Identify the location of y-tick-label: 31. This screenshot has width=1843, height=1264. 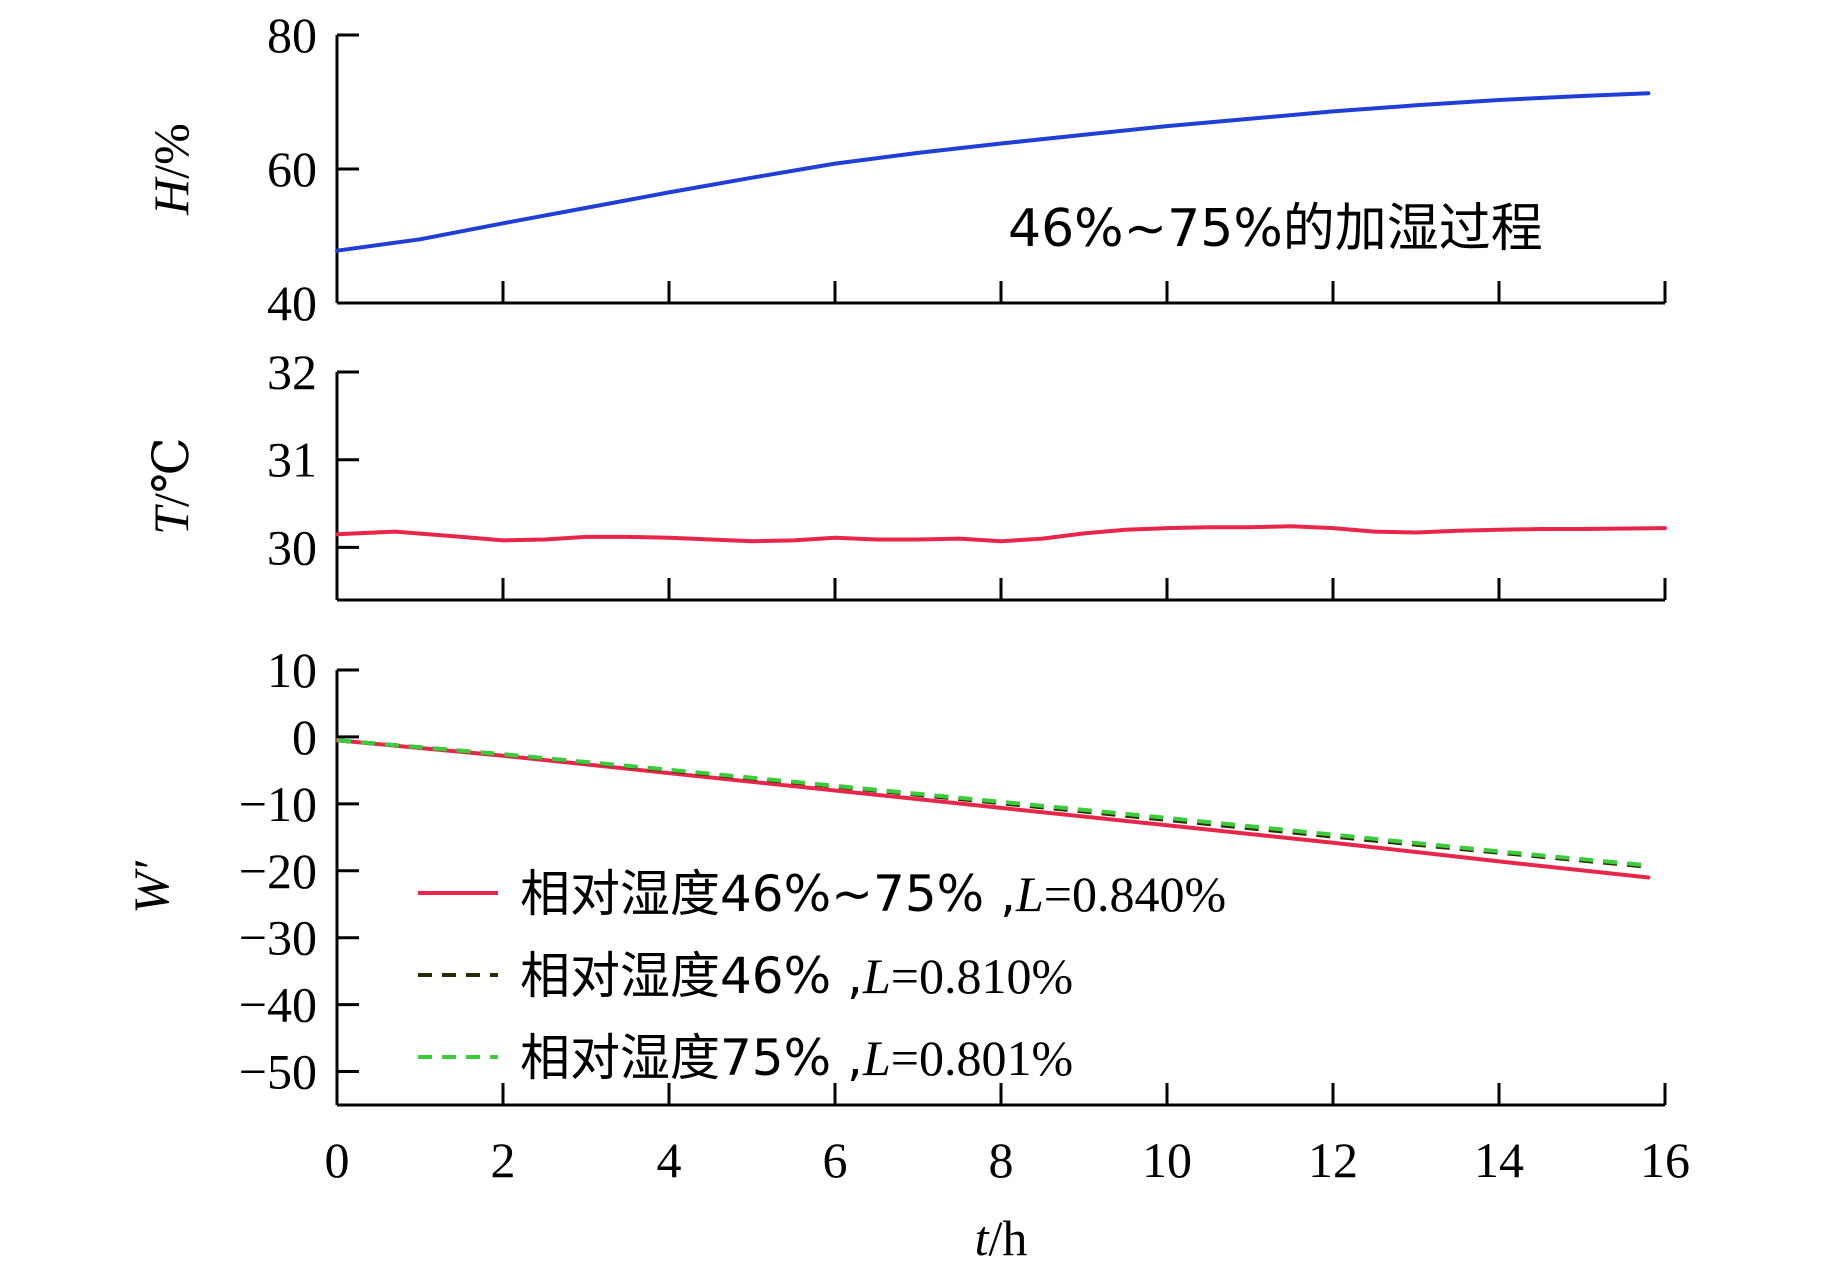
(292, 460).